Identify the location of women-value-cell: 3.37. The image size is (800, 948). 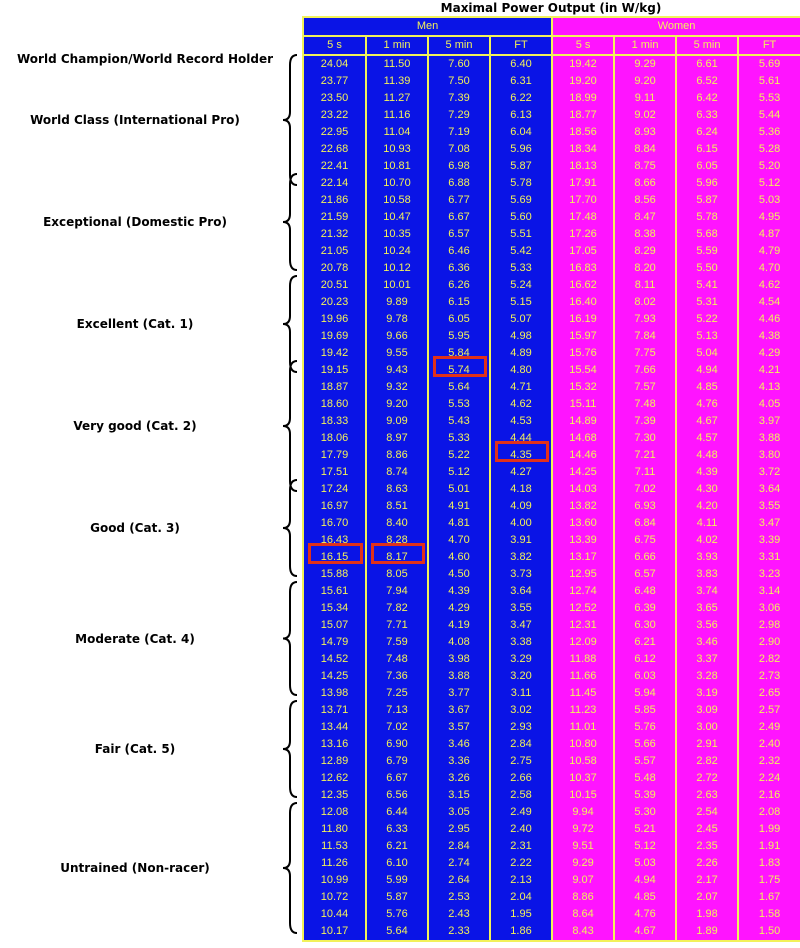
(707, 659).